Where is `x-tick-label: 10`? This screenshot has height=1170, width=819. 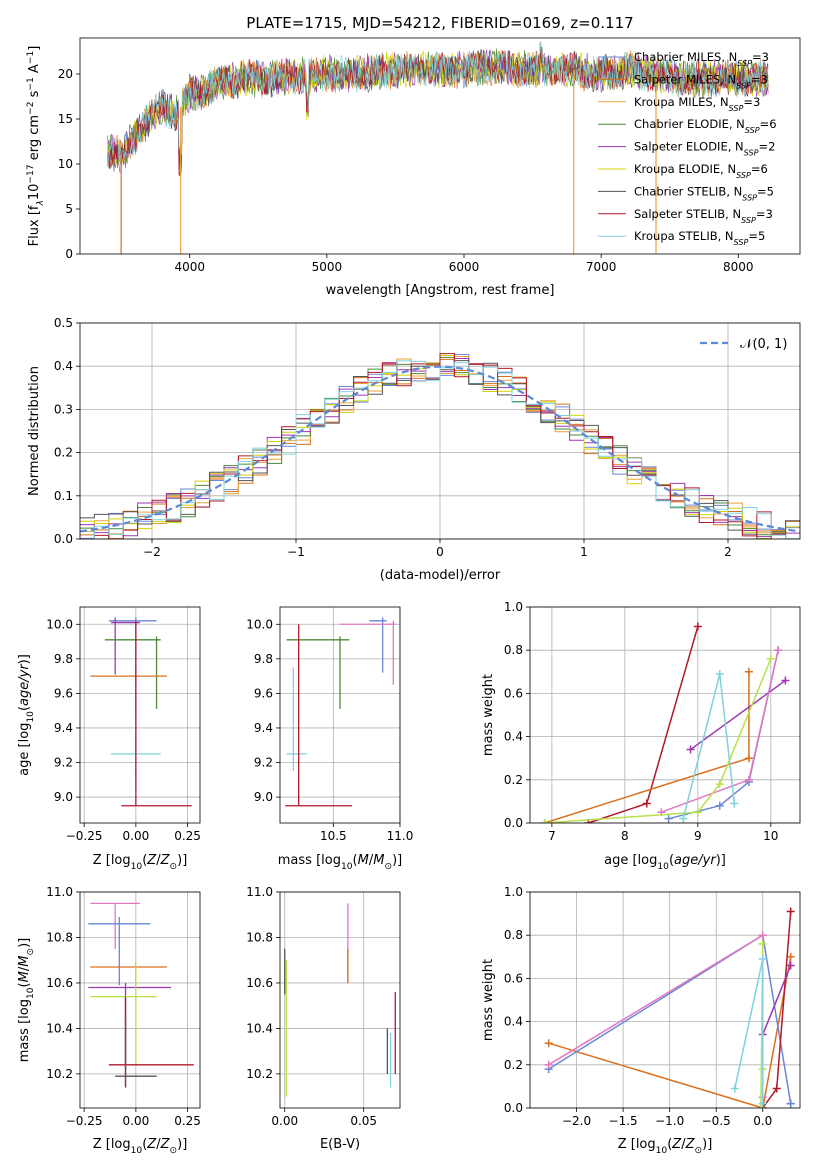
x-tick-label: 10 is located at coordinates (770, 836).